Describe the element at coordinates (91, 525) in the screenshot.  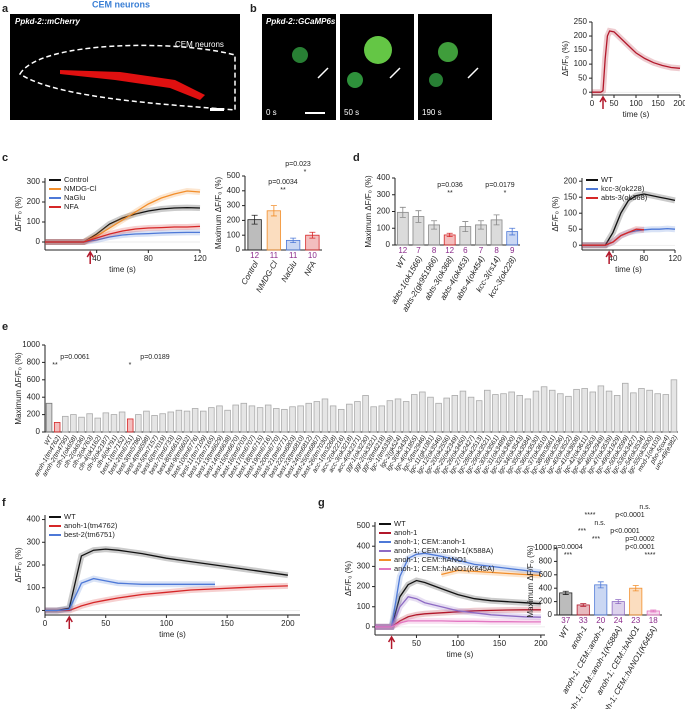
I see `legend-label: anoh-1(tm4762)` at that location.